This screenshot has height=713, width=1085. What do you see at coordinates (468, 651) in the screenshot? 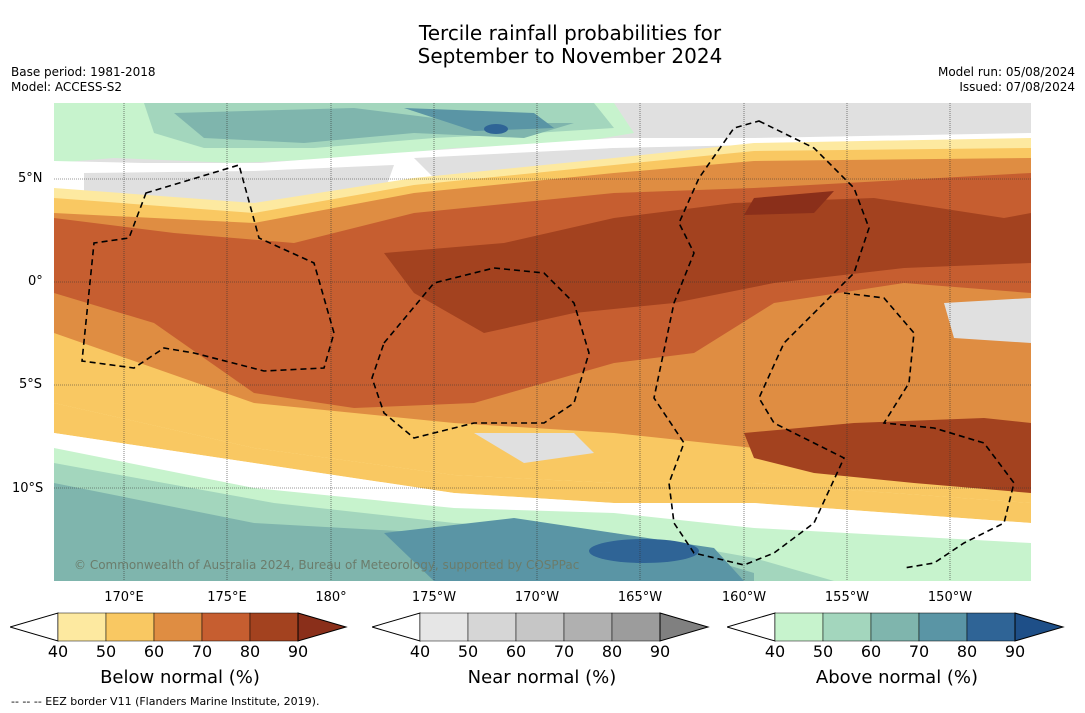
I see `near-tick-50: 50` at bounding box center [468, 651].